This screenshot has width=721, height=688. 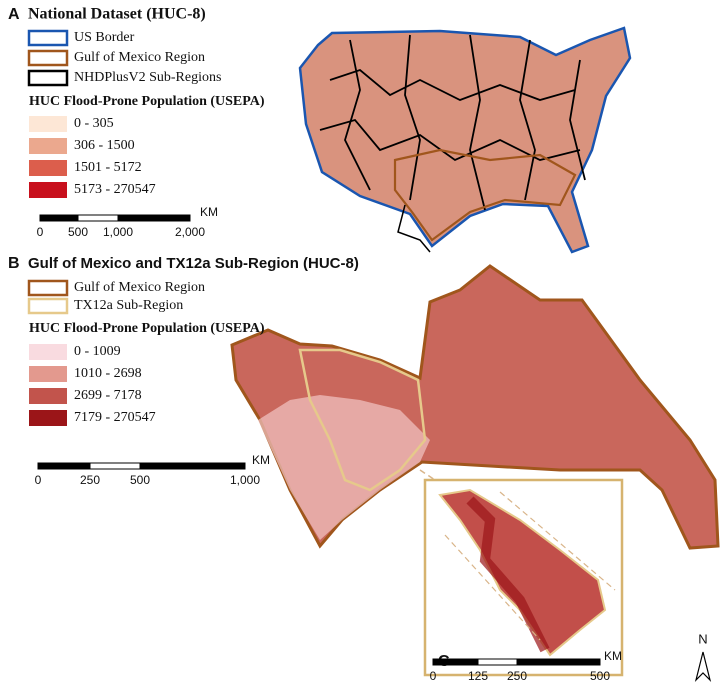 What do you see at coordinates (147, 77) in the screenshot?
I see `boundary-label: NHDPlusV2 Sub-Regions` at bounding box center [147, 77].